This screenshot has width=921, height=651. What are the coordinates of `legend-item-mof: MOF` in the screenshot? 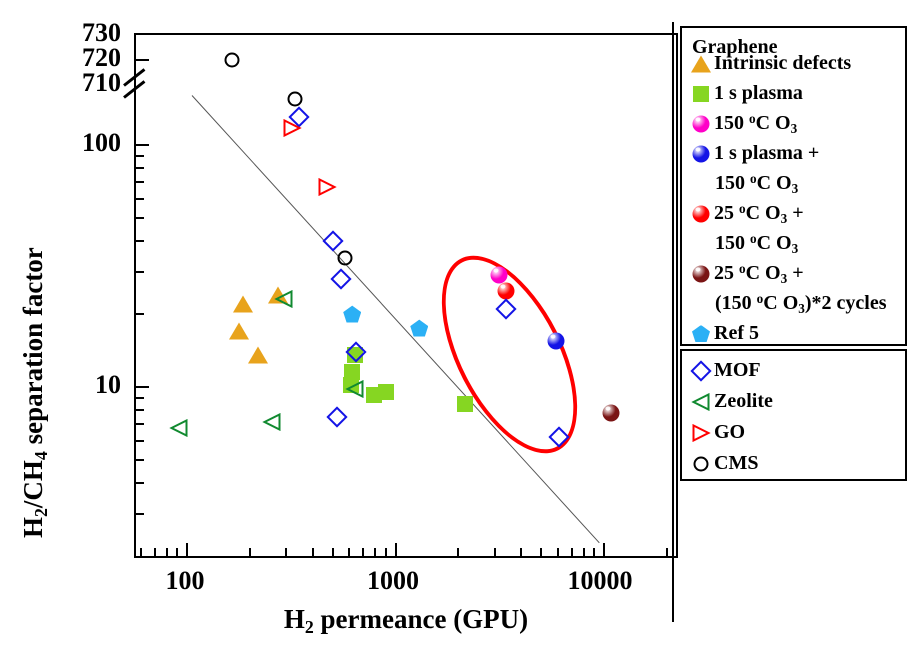 It's located at (724, 370).